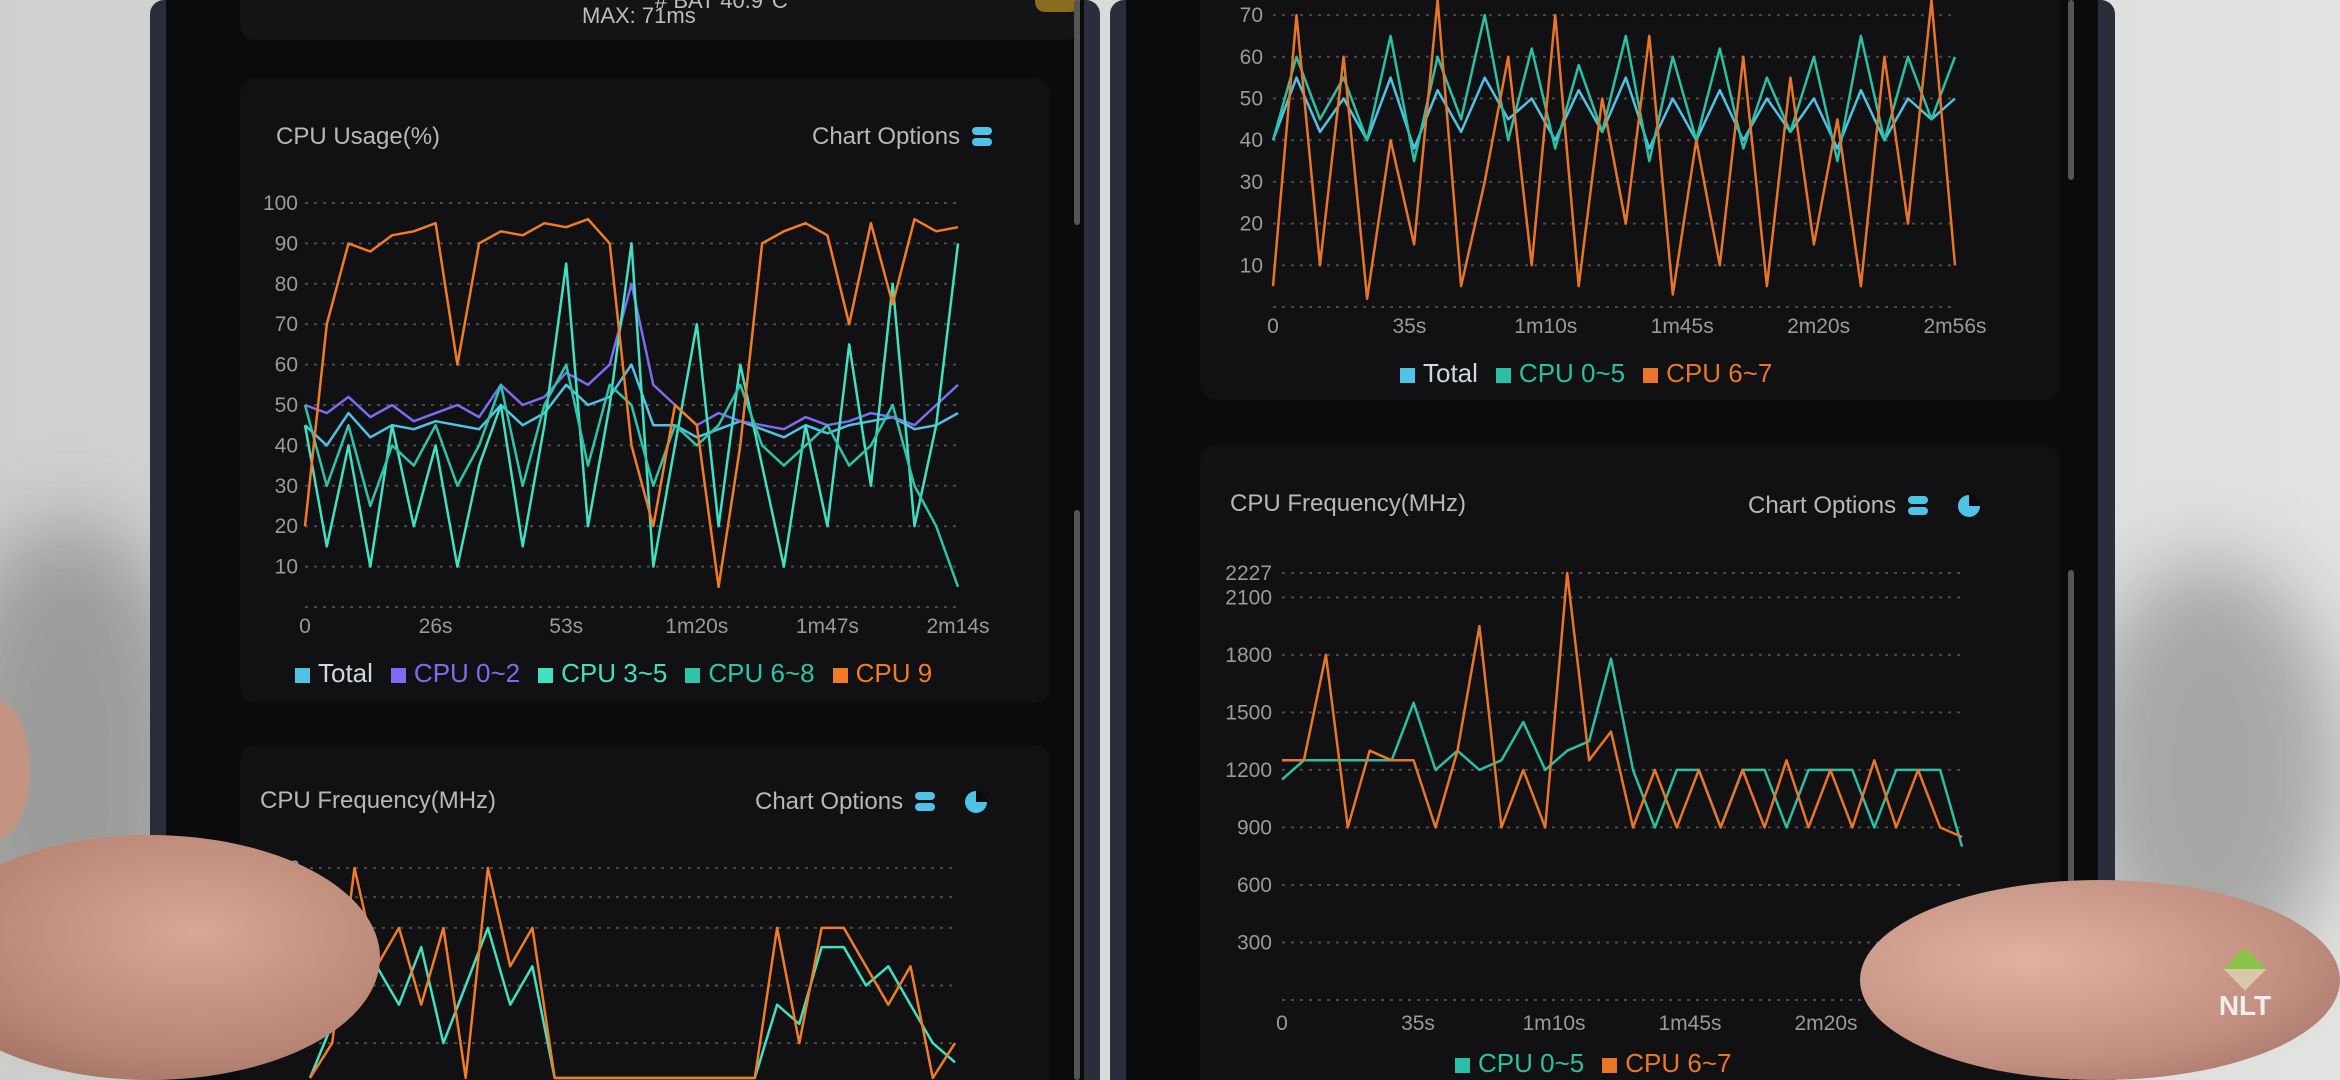 Image resolution: width=2340 pixels, height=1080 pixels. Describe the element at coordinates (1248, 770) in the screenshot. I see `y-tick-label: 1200` at that location.